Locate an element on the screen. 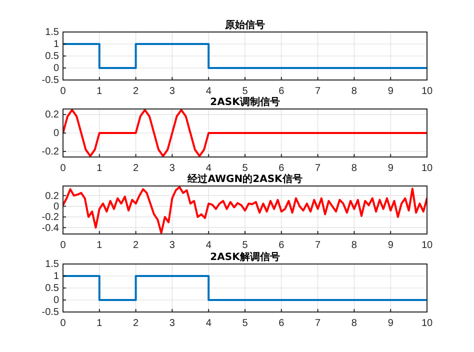 The image size is (474, 352). chart-title: 原始信号 is located at coordinates (244, 25).